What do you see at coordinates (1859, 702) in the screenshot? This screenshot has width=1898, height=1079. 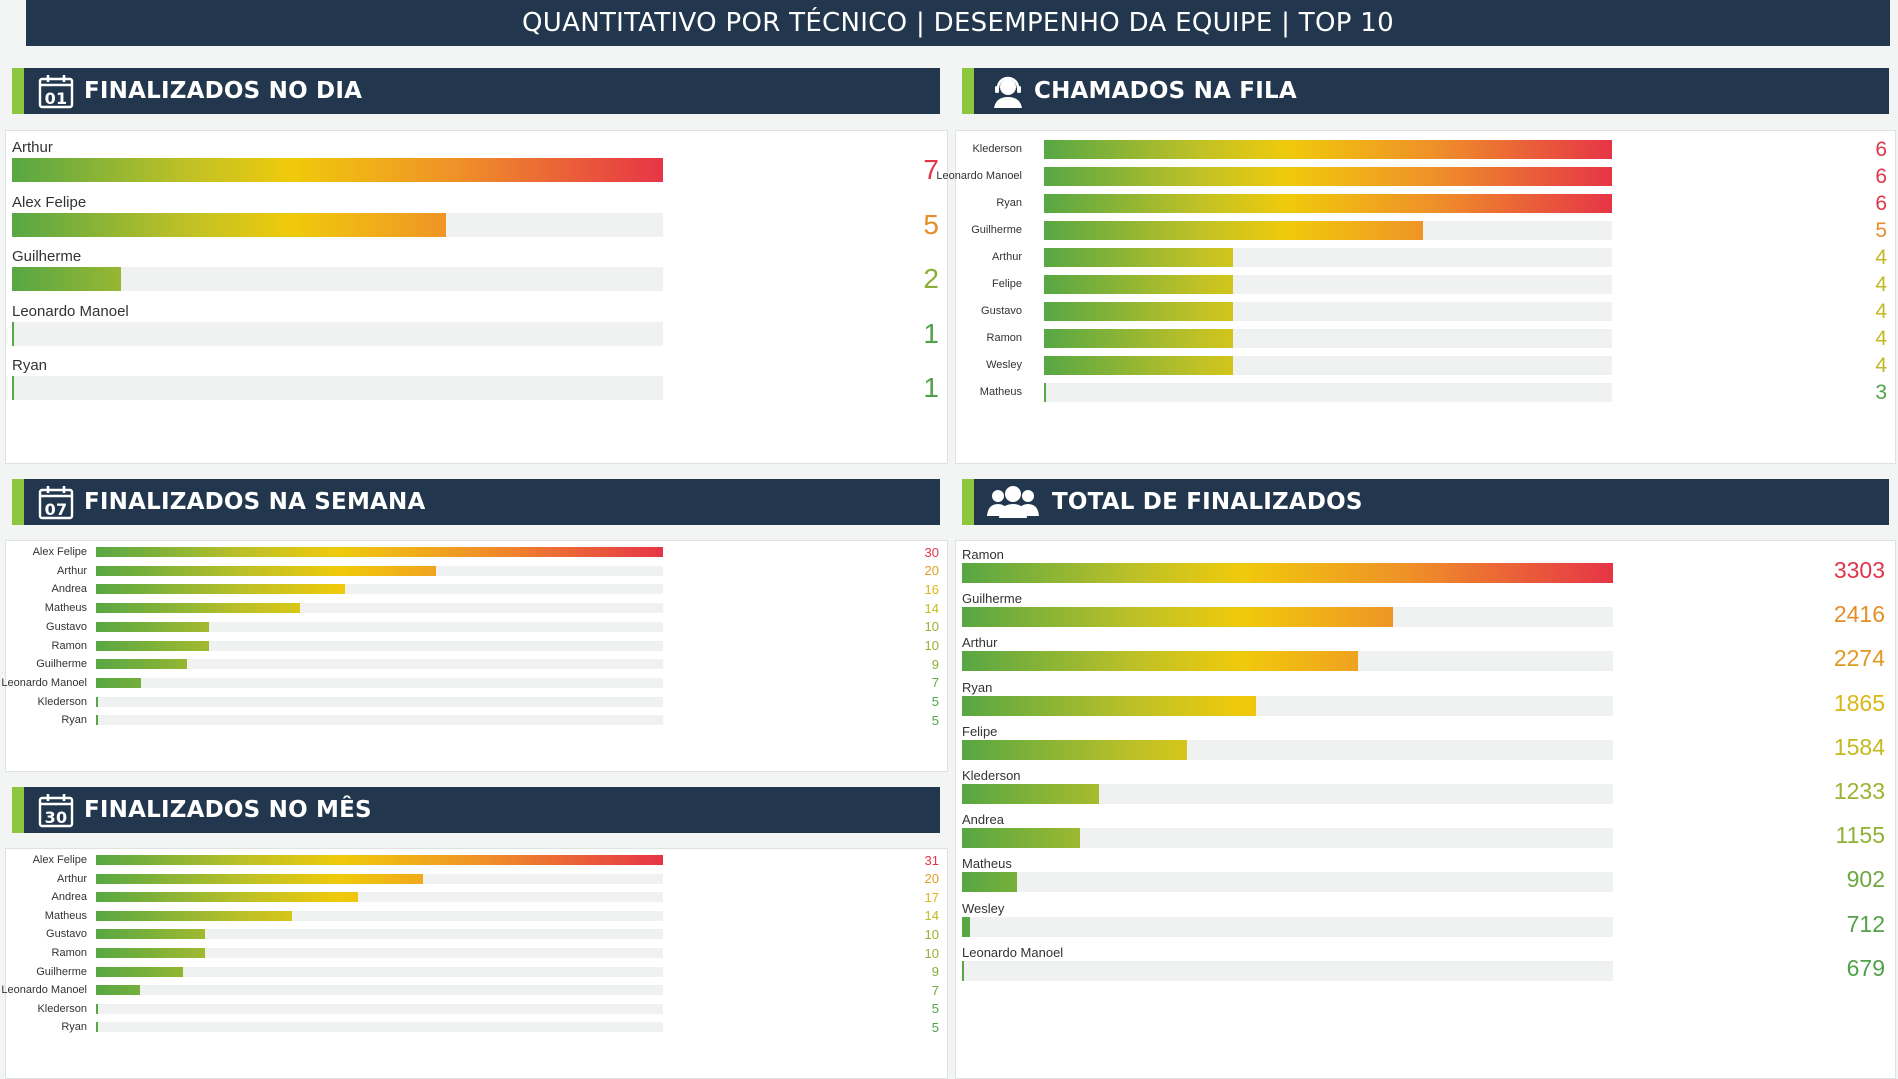 I see `value-label: 1865` at bounding box center [1859, 702].